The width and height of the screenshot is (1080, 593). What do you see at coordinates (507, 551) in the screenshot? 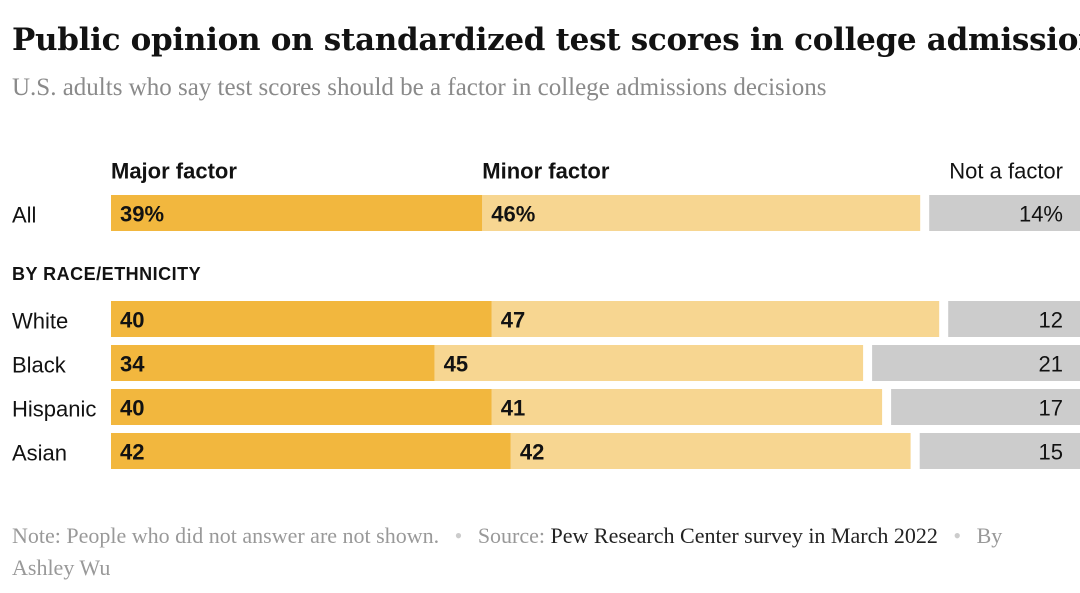
I see `byline: By Ashley Wu` at bounding box center [507, 551].